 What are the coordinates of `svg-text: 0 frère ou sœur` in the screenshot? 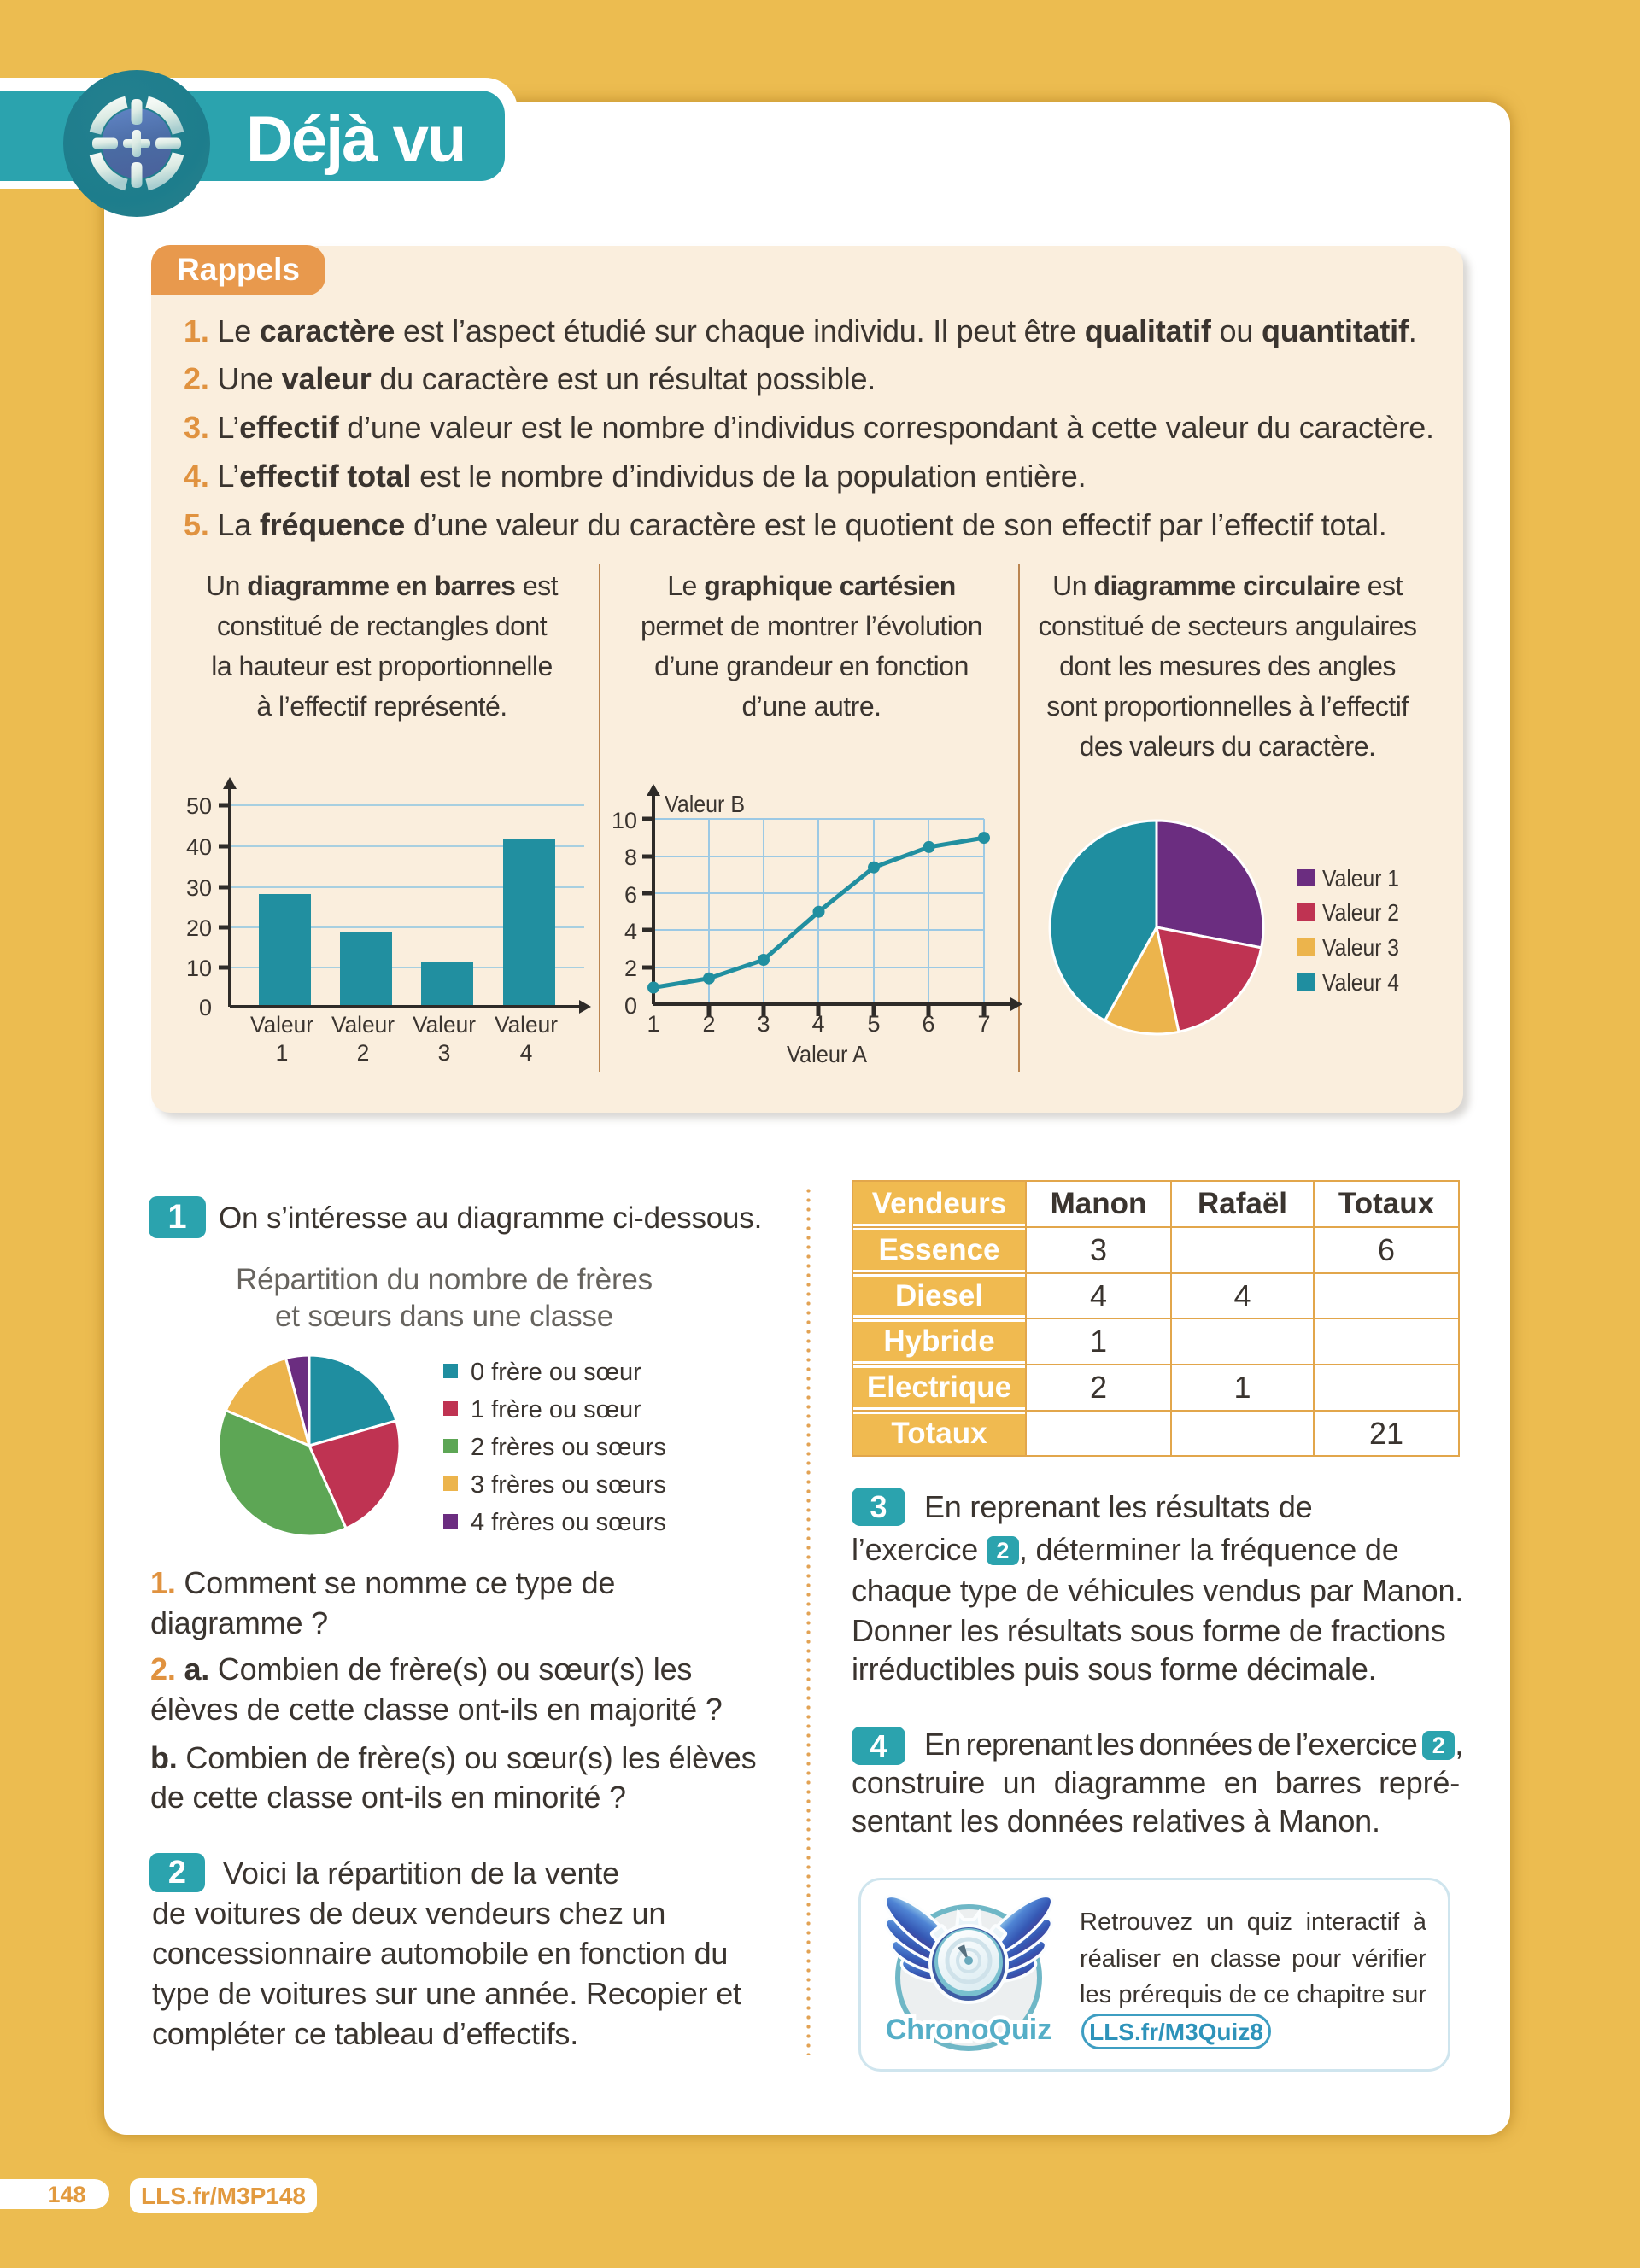 It's located at (556, 1372).